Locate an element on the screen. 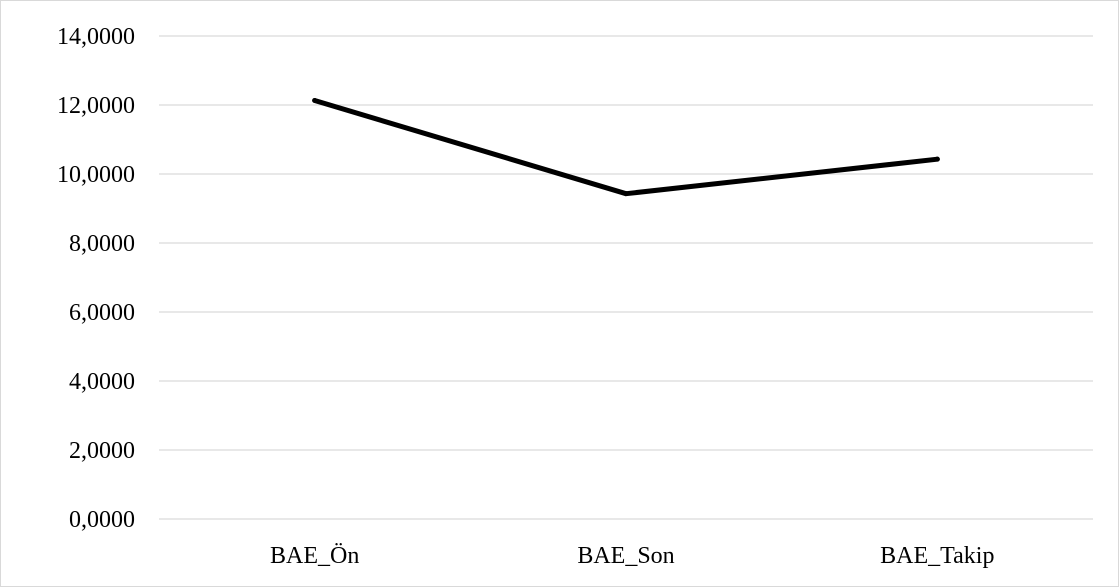  series-layer is located at coordinates (626, 147).